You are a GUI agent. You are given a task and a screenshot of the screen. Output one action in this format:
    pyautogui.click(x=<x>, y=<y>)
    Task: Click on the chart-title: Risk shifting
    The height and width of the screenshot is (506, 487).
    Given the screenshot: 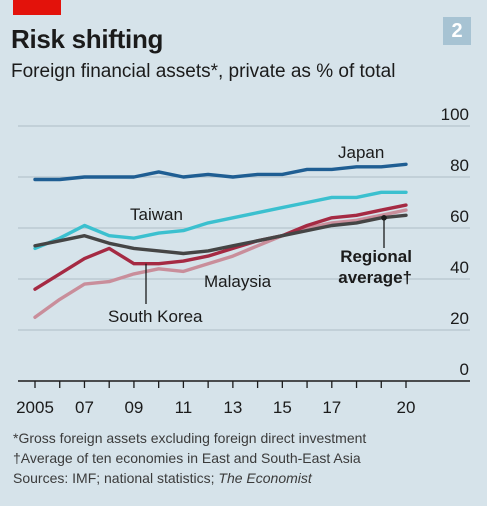 What is the action you would take?
    pyautogui.click(x=87, y=39)
    